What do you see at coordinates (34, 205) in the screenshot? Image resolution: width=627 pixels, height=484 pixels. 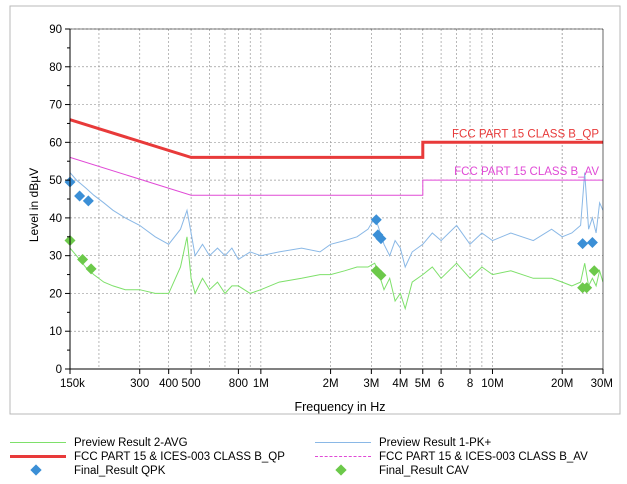 I see `y-axis-label: Level in dBµV` at bounding box center [34, 205].